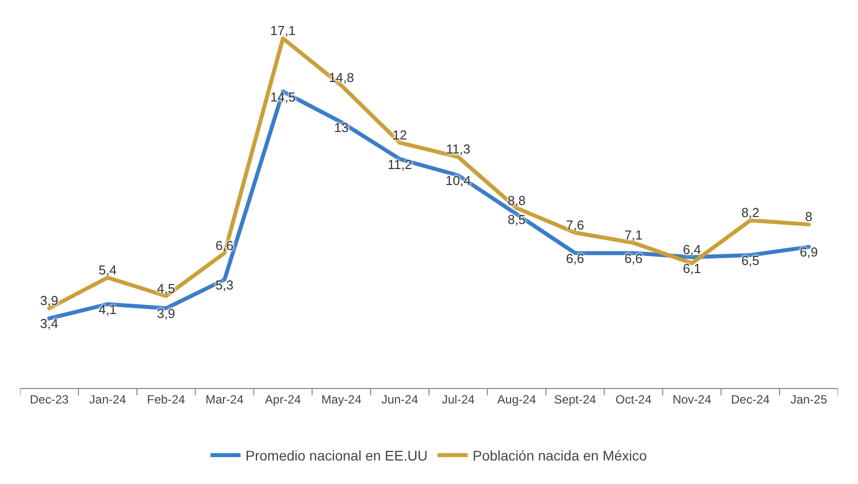  Describe the element at coordinates (809, 252) in the screenshot. I see `data-label: 6,9` at that location.